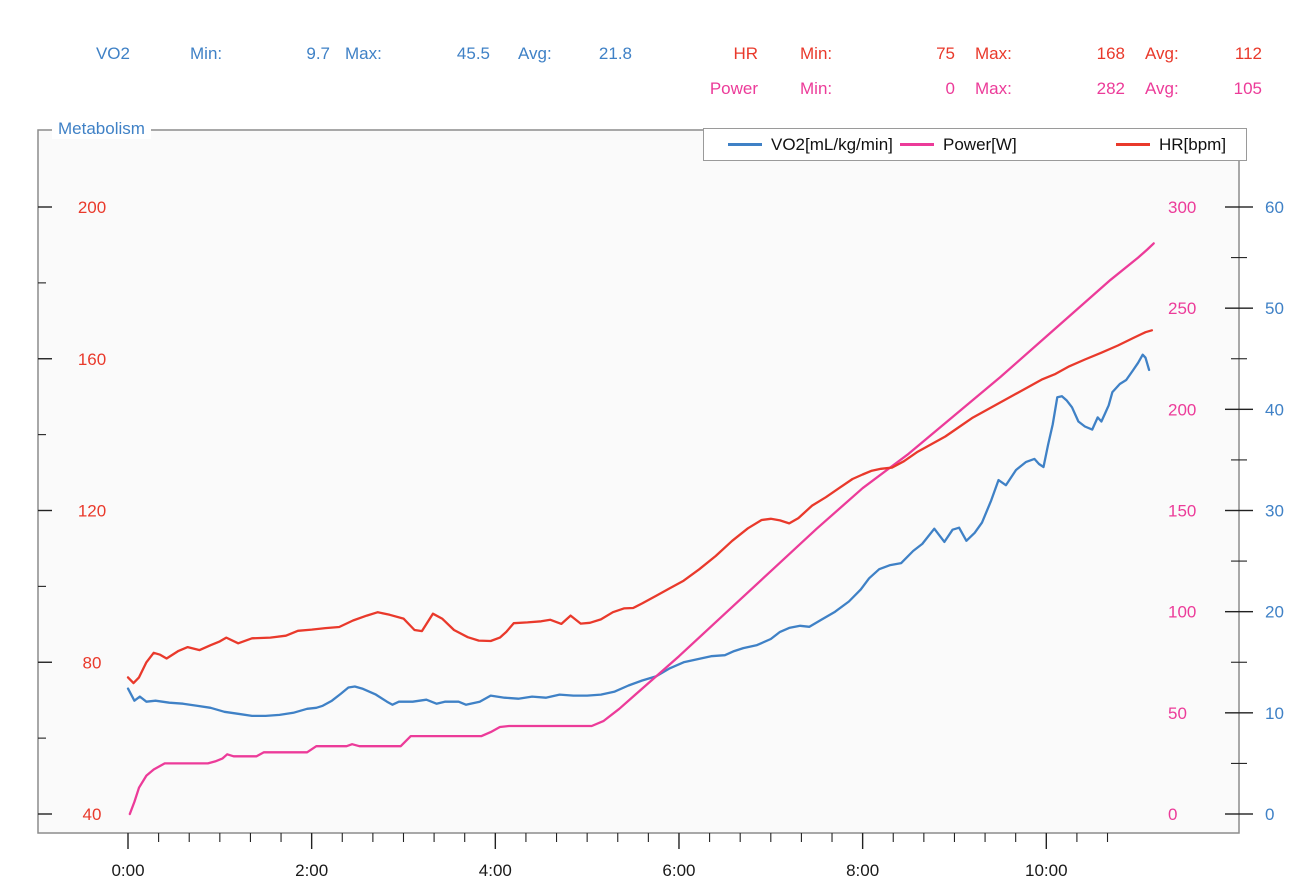 This screenshot has height=894, width=1306. What do you see at coordinates (917, 144) in the screenshot?
I see `power-line-swatch-icon` at bounding box center [917, 144].